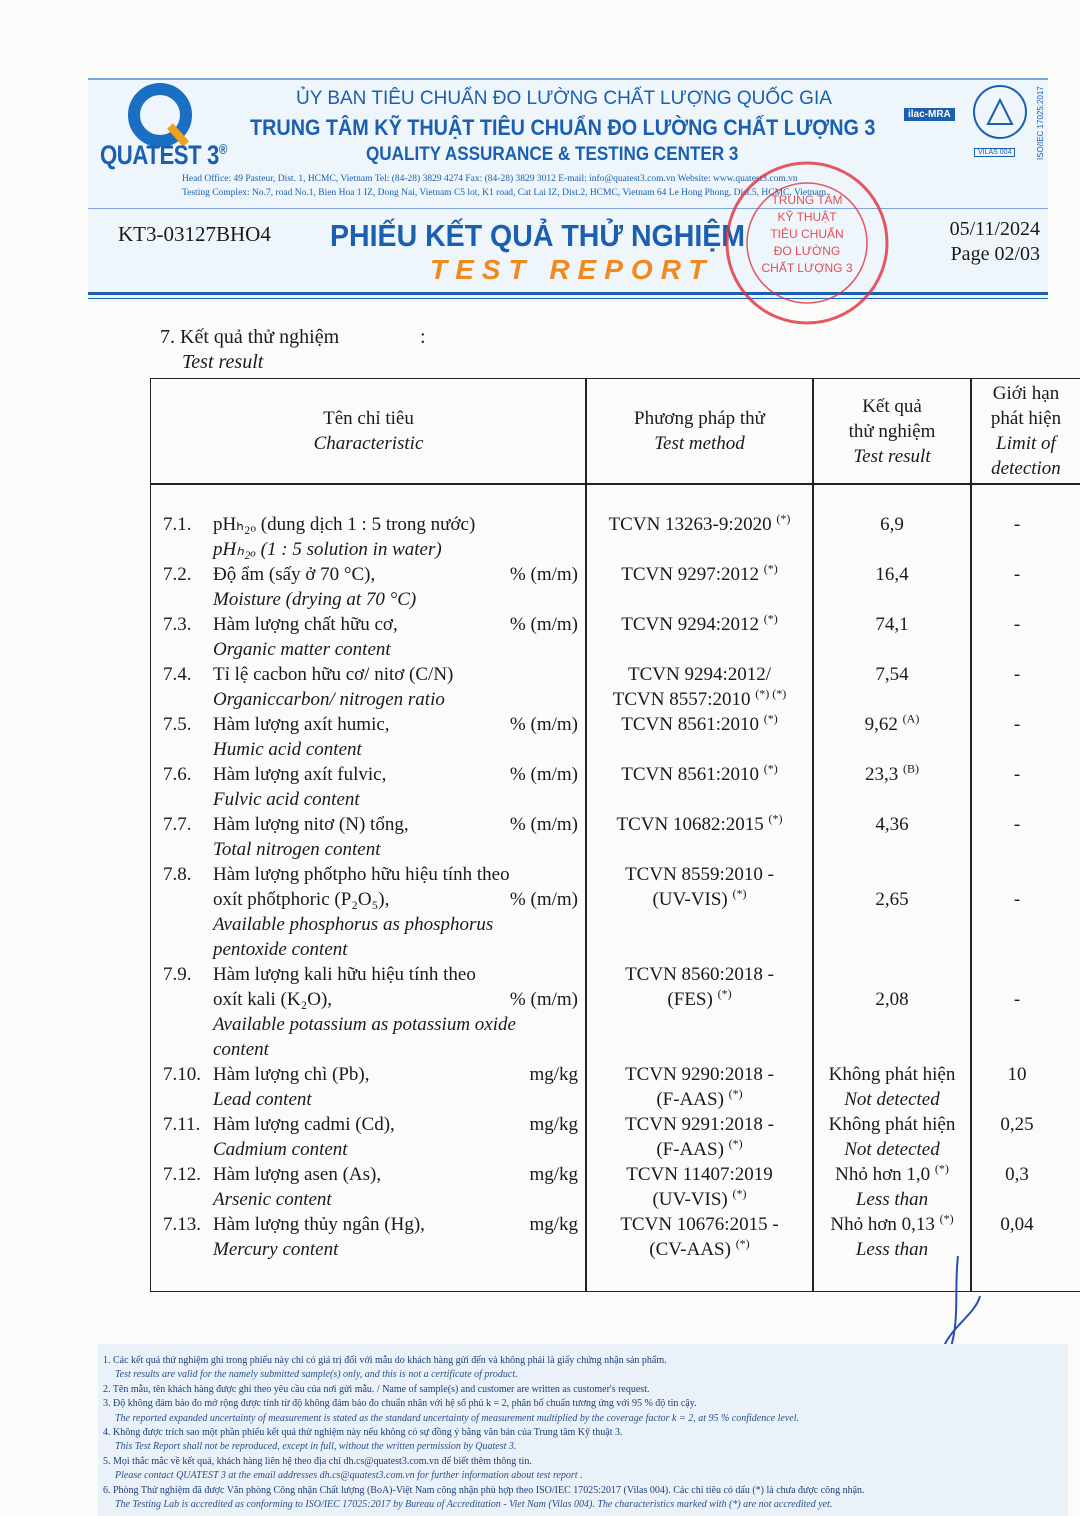  What do you see at coordinates (552, 154) in the screenshot?
I see `center-en: QUALITY ASSURANCE & TESTING CENTER 3` at bounding box center [552, 154].